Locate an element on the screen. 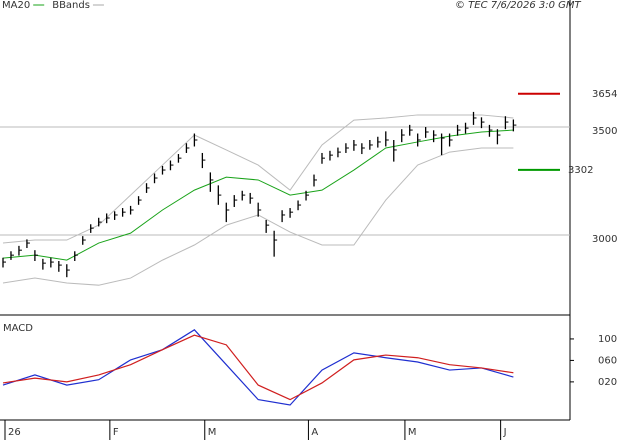 The width and height of the screenshot is (627, 440). y-tick-label: 060 is located at coordinates (607, 360).